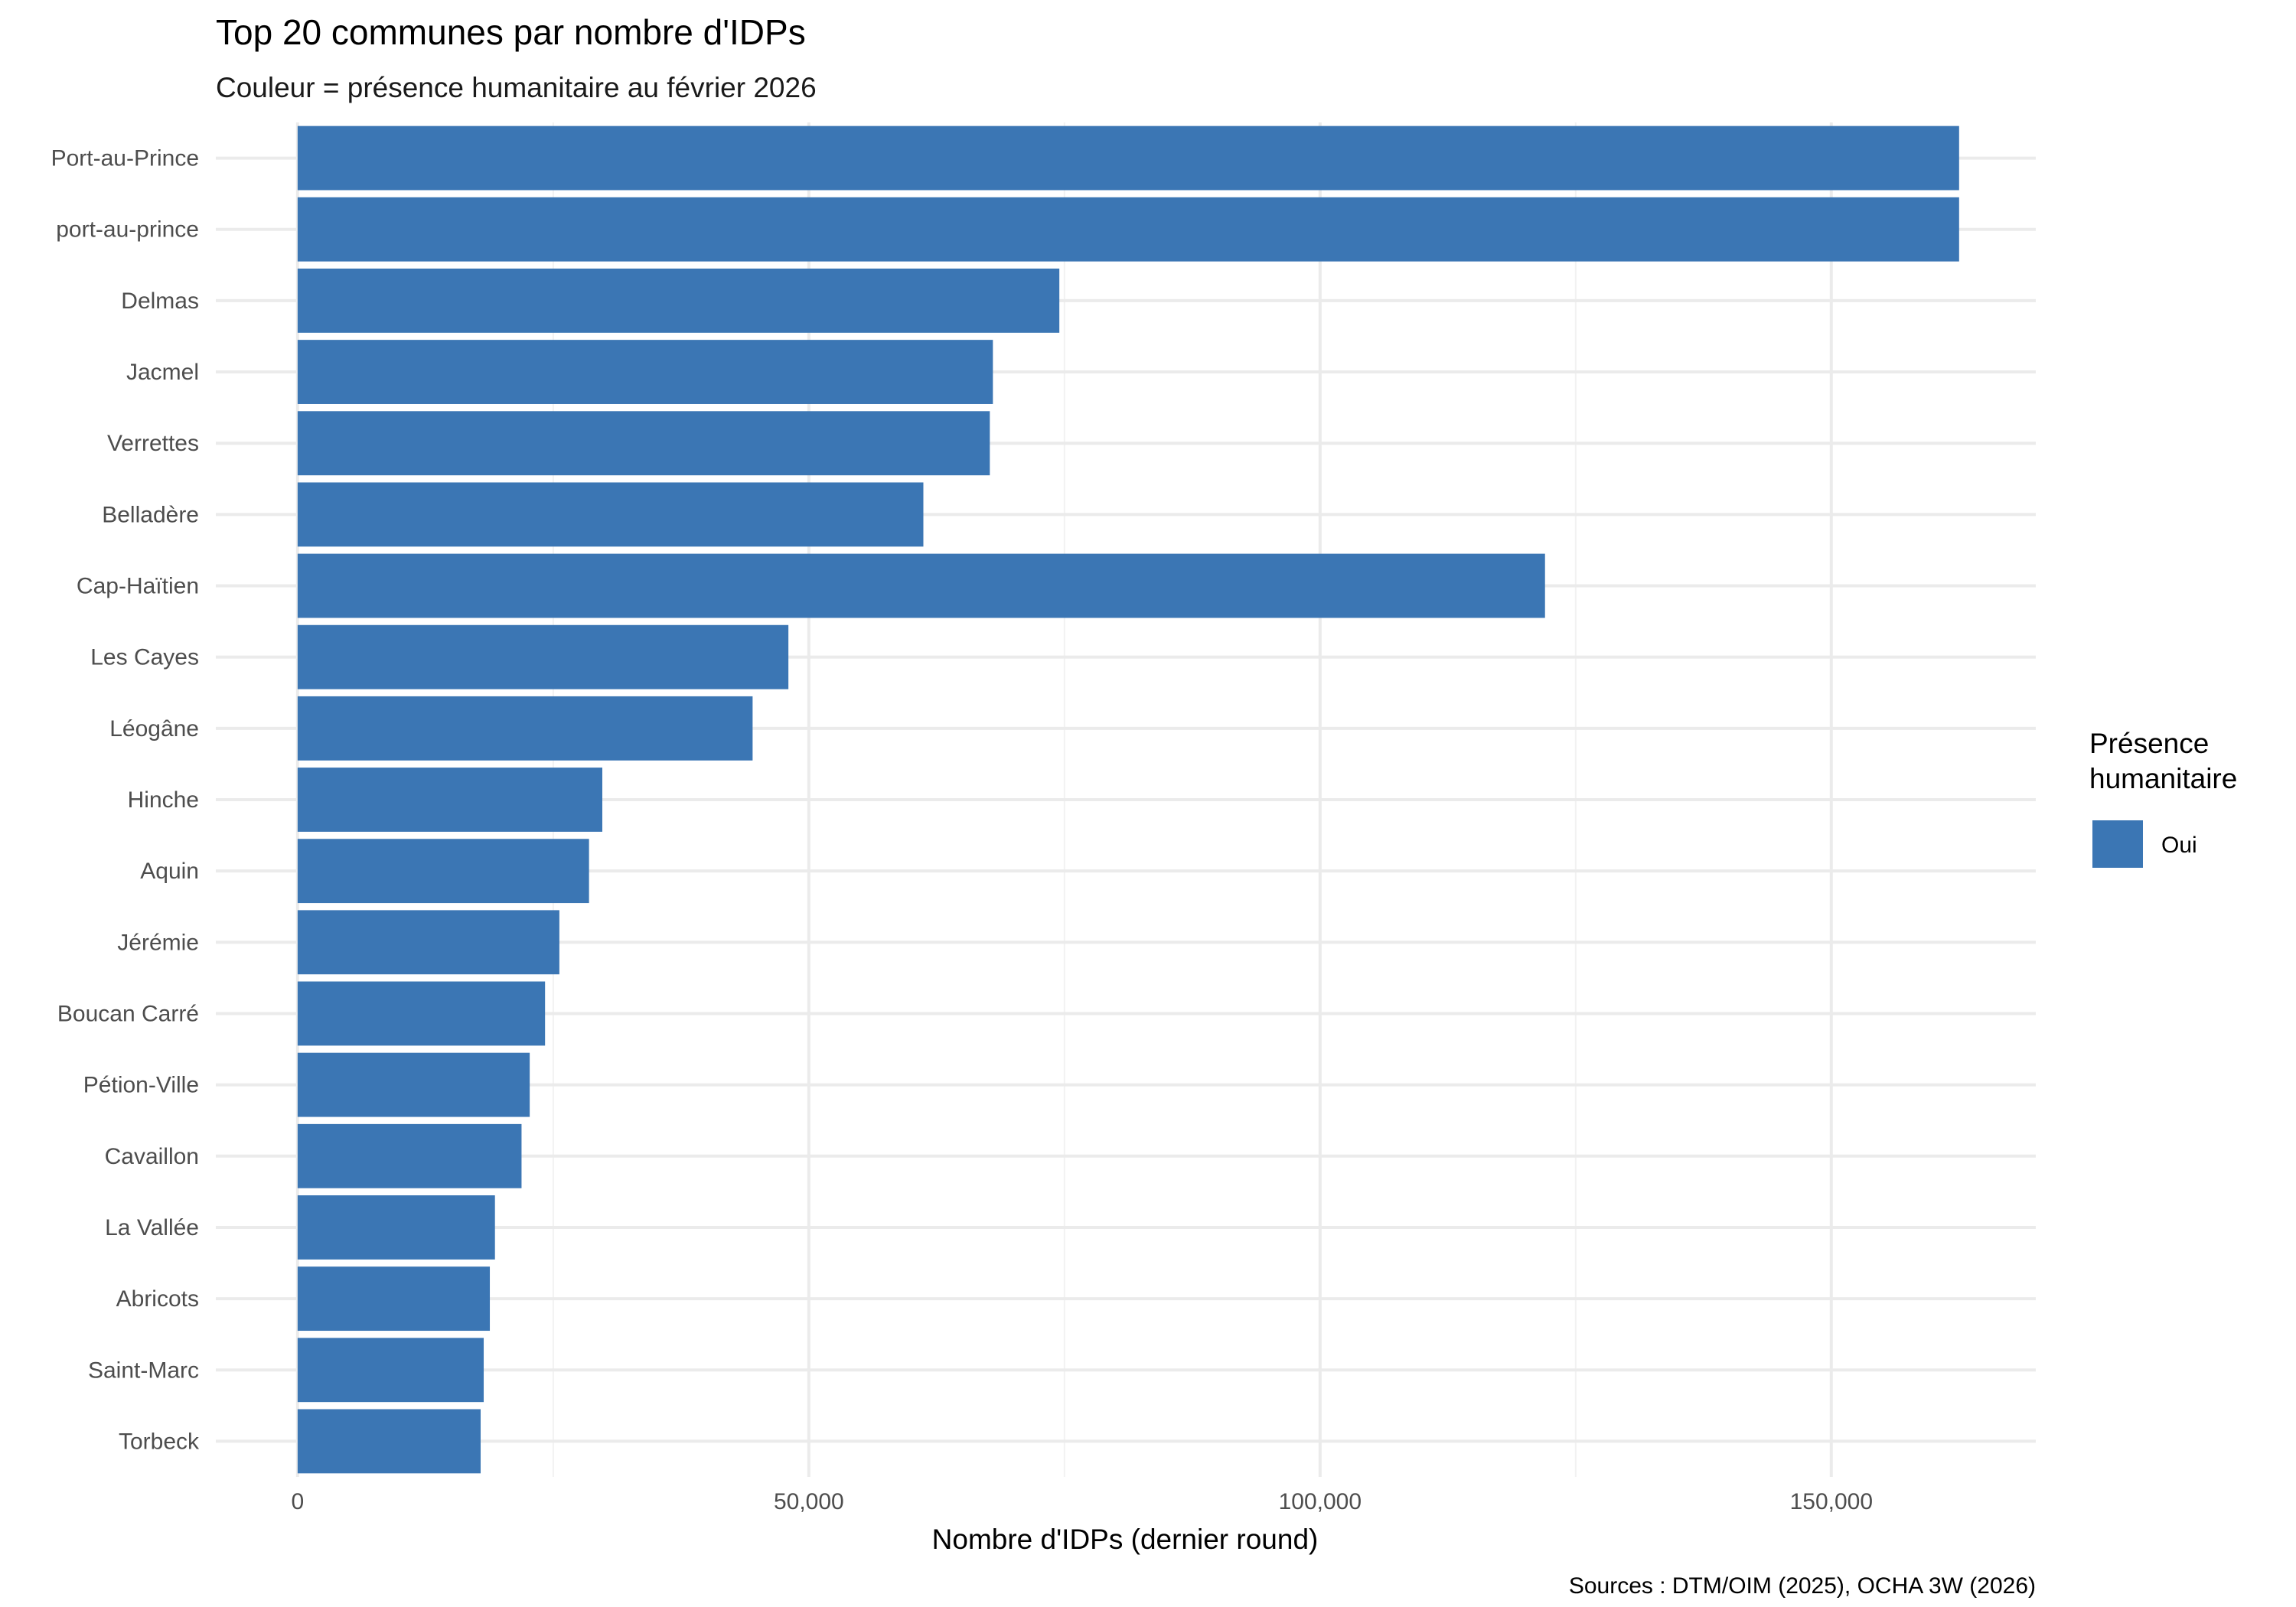 This screenshot has height=1607, width=2296. I want to click on y-tick-label: Hinche, so click(163, 800).